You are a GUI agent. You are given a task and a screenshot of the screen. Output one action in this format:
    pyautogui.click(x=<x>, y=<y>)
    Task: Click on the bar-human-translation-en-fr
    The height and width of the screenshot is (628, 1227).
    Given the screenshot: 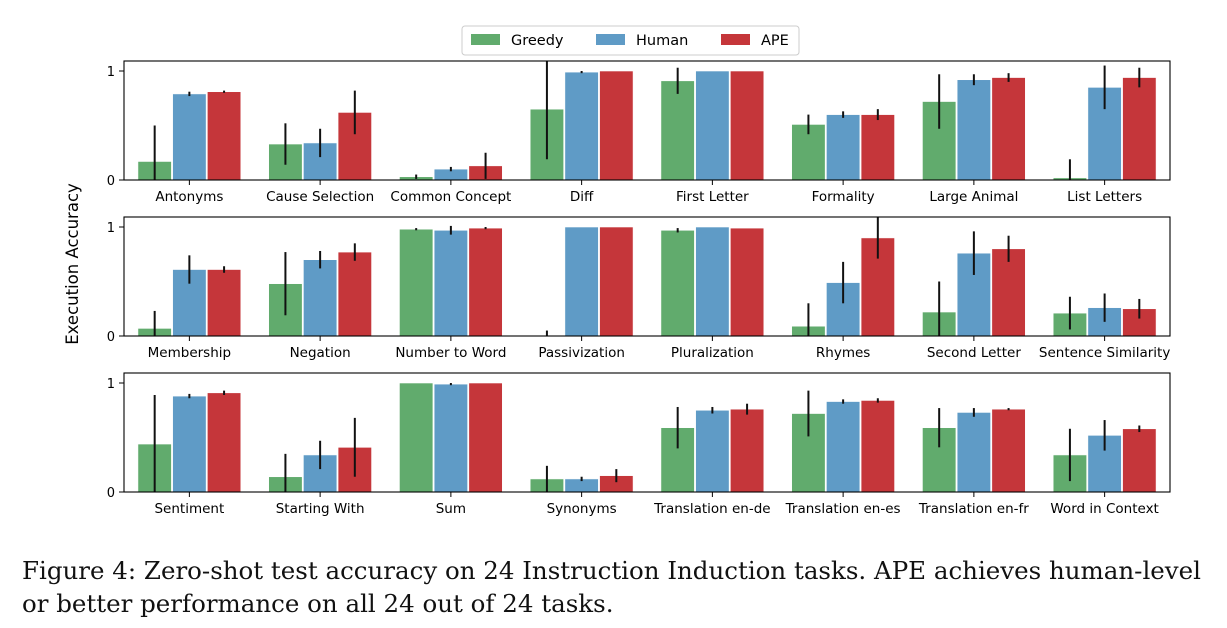 What is the action you would take?
    pyautogui.click(x=973, y=452)
    